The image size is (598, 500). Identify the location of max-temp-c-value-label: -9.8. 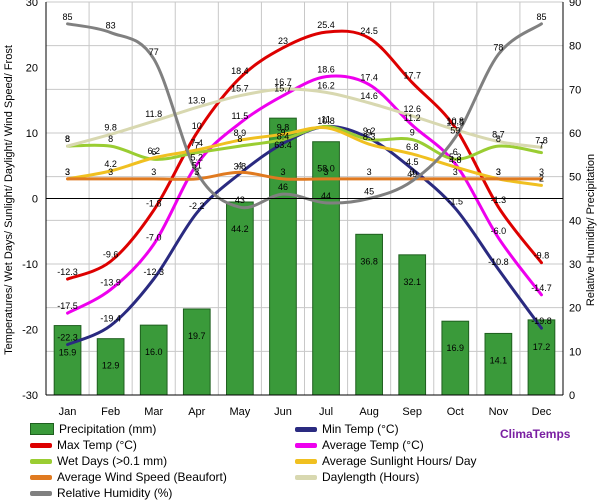
(542, 256).